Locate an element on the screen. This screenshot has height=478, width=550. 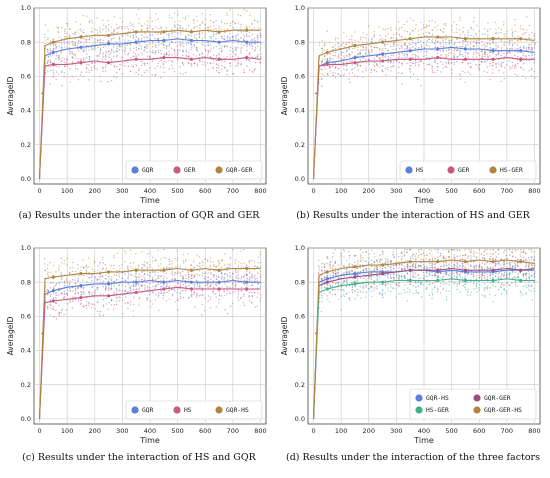
legend-label: HS-GER is located at coordinates (511, 170).